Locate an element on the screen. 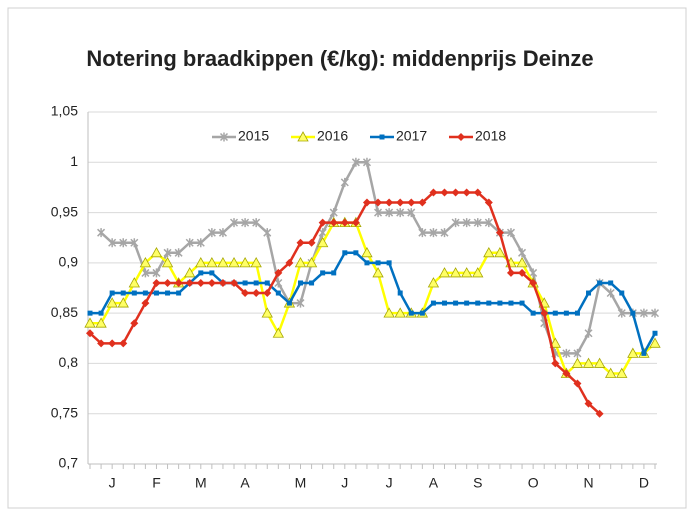  y-tick-label: 1,05 is located at coordinates (64, 111).